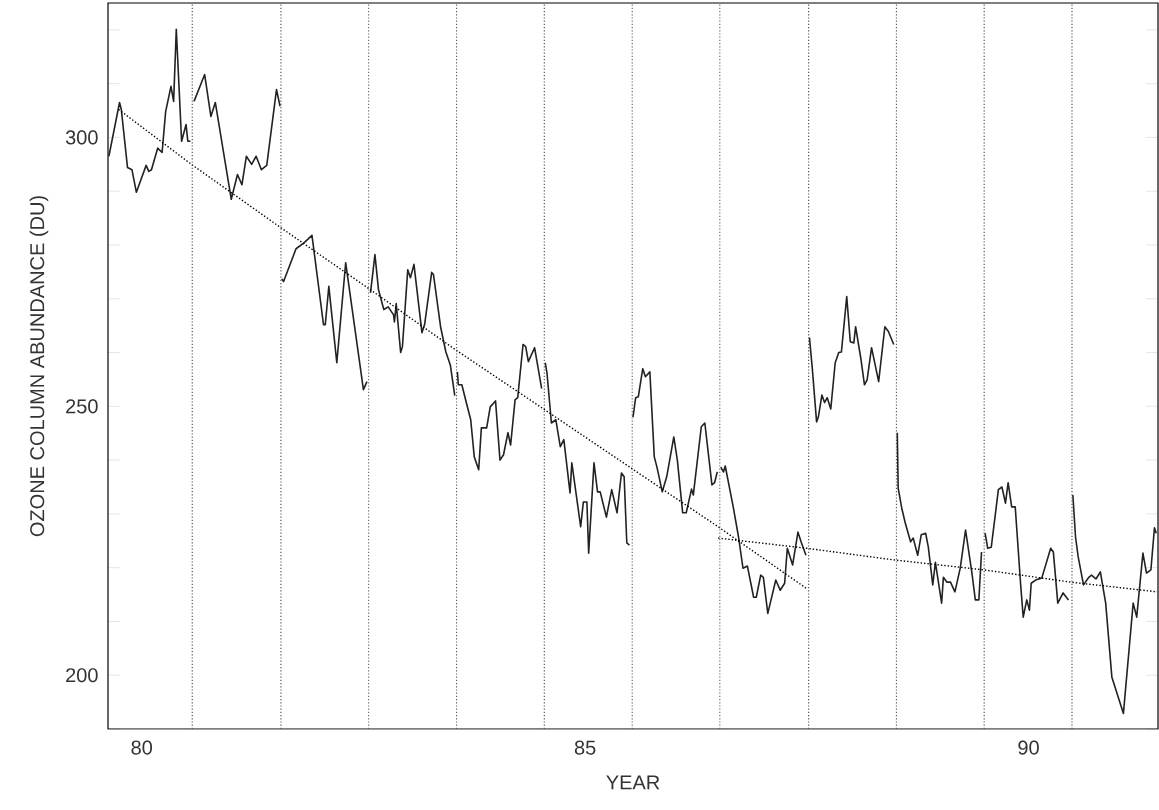 This screenshot has height=810, width=1159. What do you see at coordinates (39, 366) in the screenshot?
I see `y-axis-title: OZONE COLUMN ABUNDANCE (DU)` at bounding box center [39, 366].